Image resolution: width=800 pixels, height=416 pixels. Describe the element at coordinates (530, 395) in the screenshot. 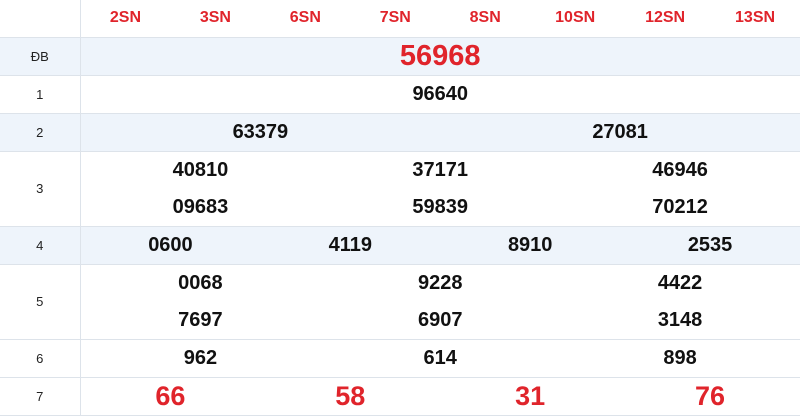

I see `prize-7: 31` at that location.